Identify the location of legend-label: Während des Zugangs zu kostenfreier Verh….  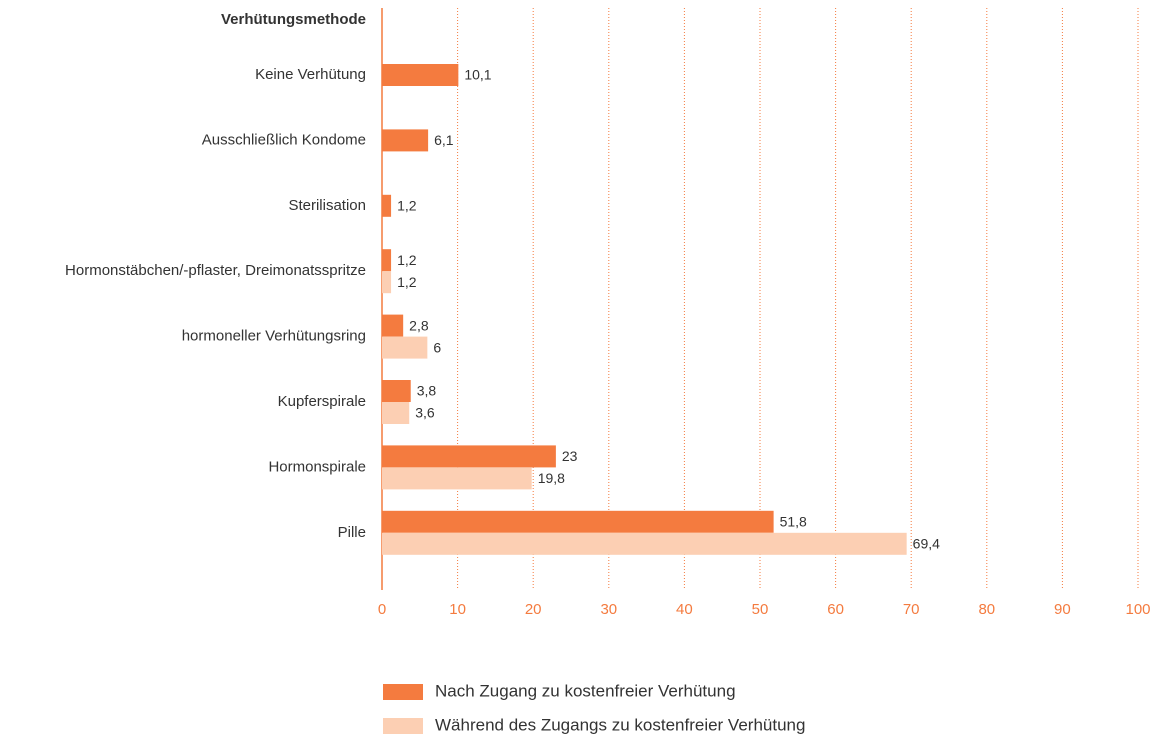
(620, 724).